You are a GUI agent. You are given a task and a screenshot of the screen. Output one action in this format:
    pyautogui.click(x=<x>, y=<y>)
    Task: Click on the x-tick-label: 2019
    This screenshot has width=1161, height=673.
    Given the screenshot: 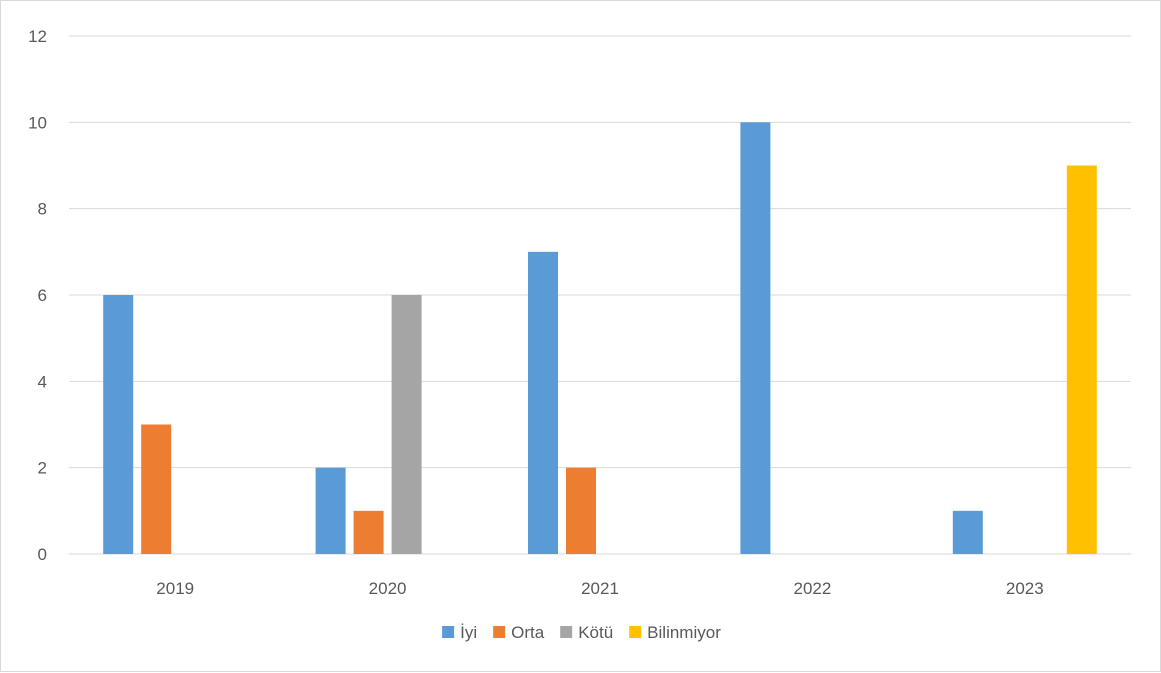 What is the action you would take?
    pyautogui.click(x=175, y=588)
    